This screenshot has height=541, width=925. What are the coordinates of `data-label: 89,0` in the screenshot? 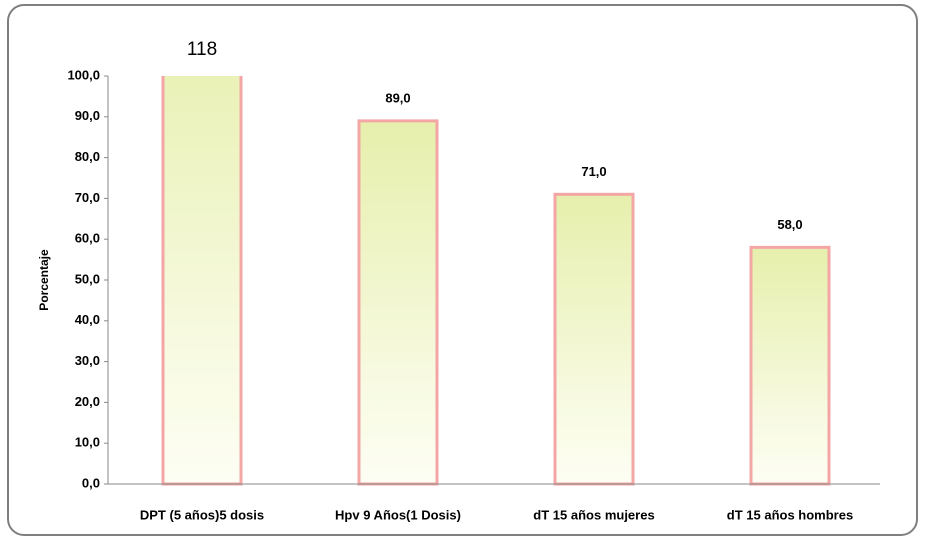 It's located at (397, 97).